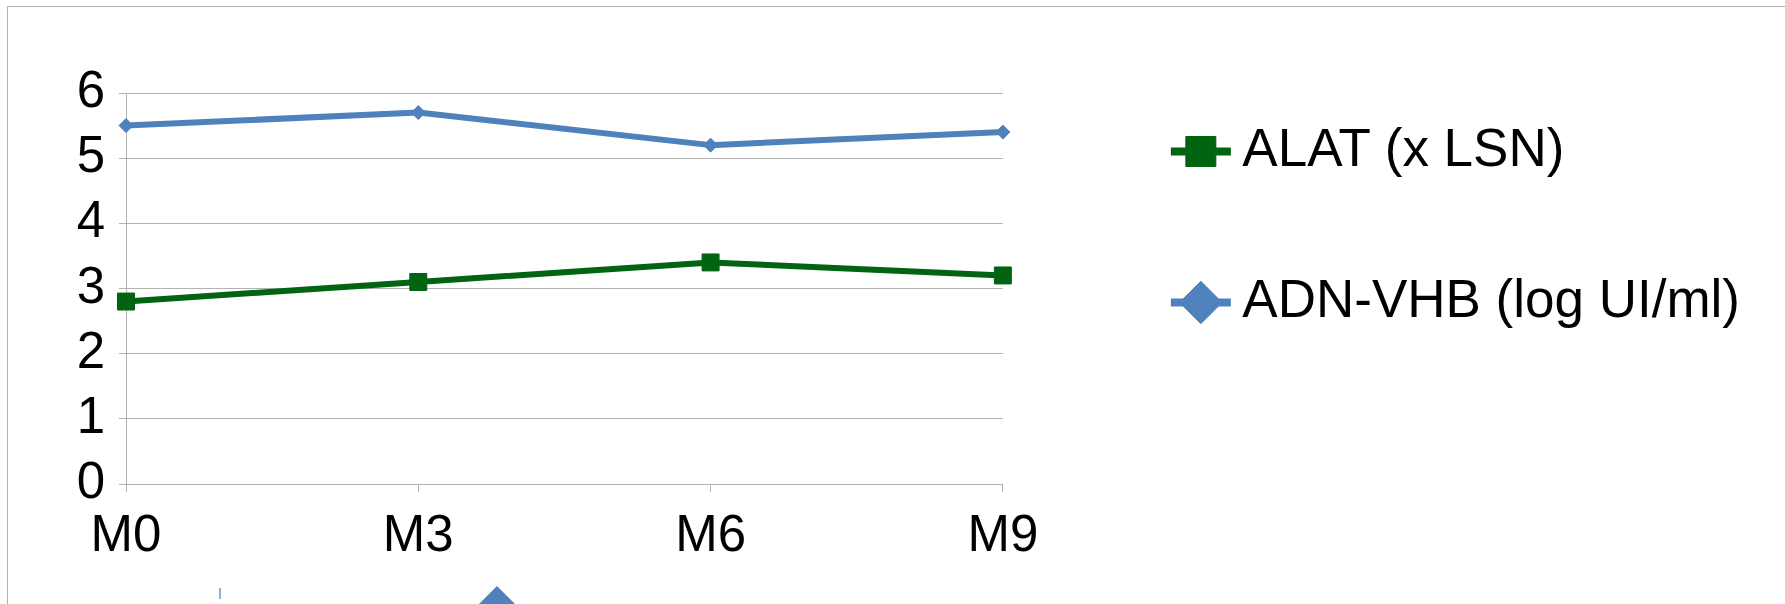 This screenshot has height=604, width=1785. Describe the element at coordinates (1003, 533) in the screenshot. I see `x-tick-label: M9` at that location.